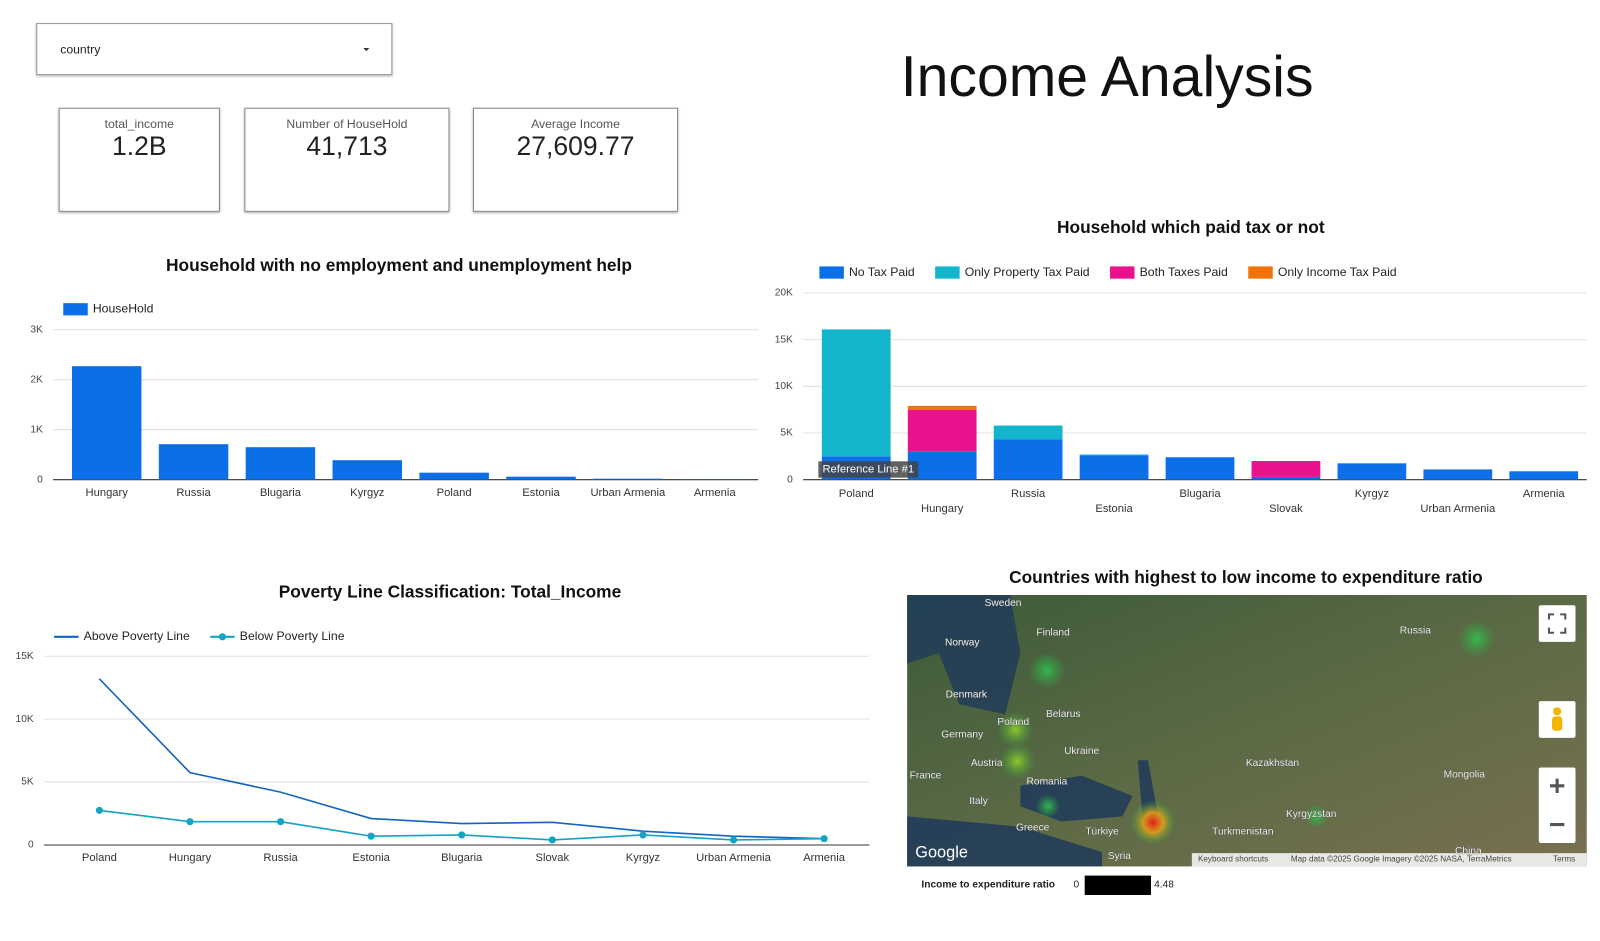 This screenshot has height=941, width=1600. Describe the element at coordinates (1184, 272) in the screenshot. I see `legend-label: Both Taxes Paid` at that location.